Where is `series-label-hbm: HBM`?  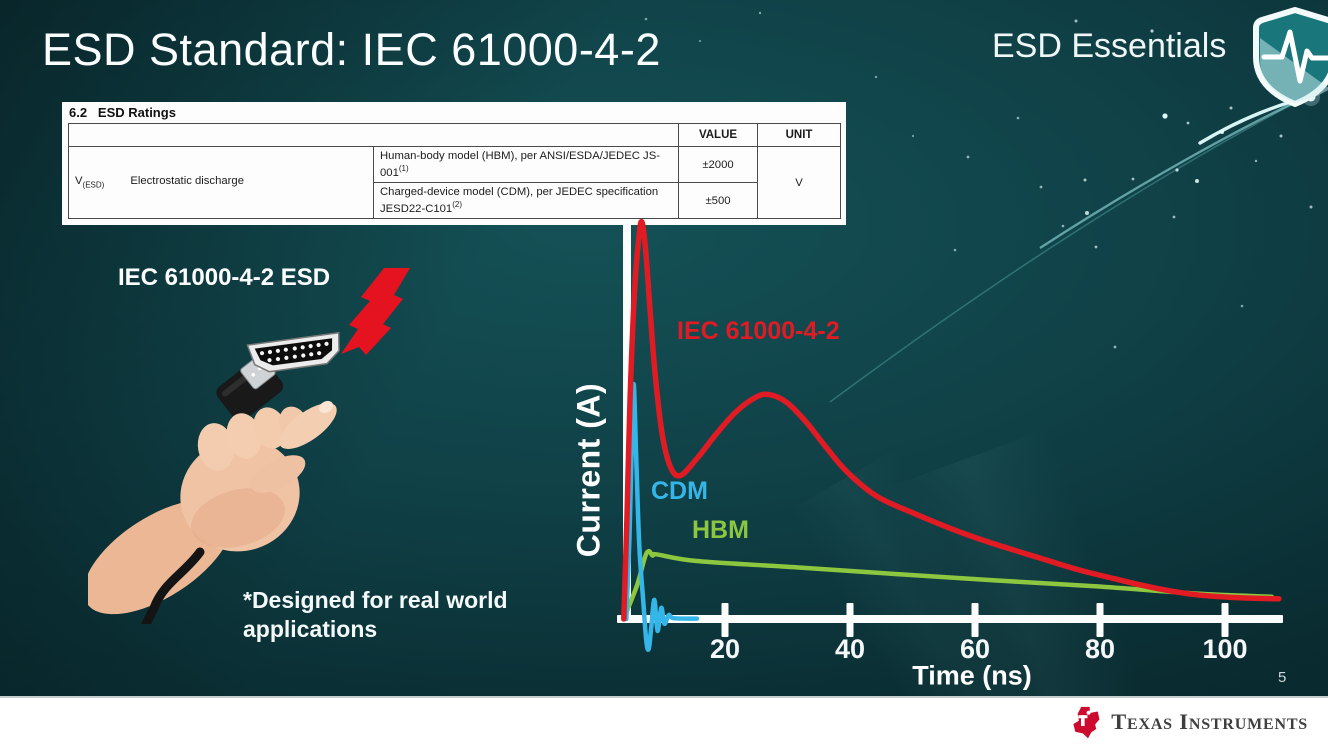
series-label-hbm: HBM is located at coordinates (720, 530).